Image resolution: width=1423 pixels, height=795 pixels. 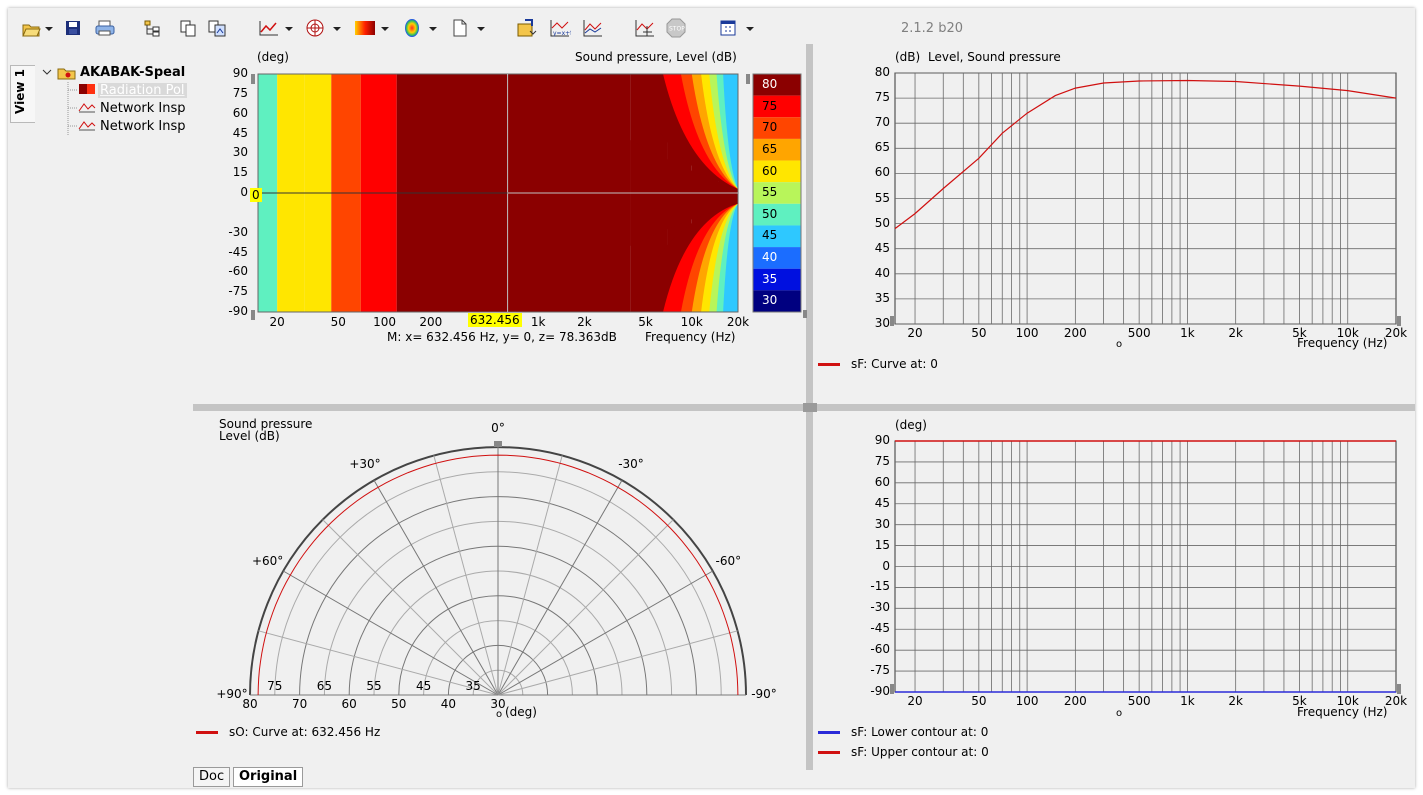 I want to click on print-icon, so click(x=105, y=30).